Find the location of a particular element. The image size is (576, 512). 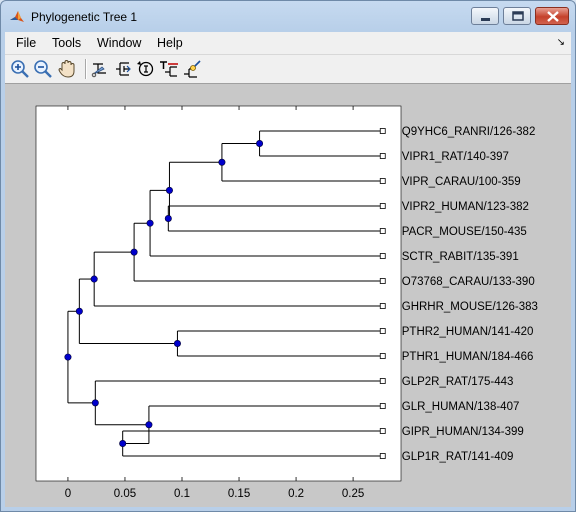

zoom-in-icon is located at coordinates (20, 69).